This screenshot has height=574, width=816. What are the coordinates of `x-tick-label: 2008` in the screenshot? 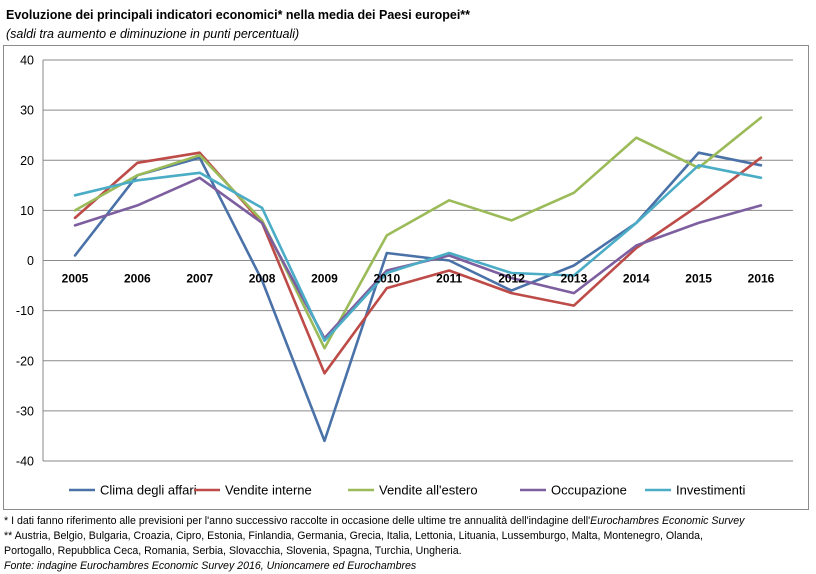 It's located at (262, 279).